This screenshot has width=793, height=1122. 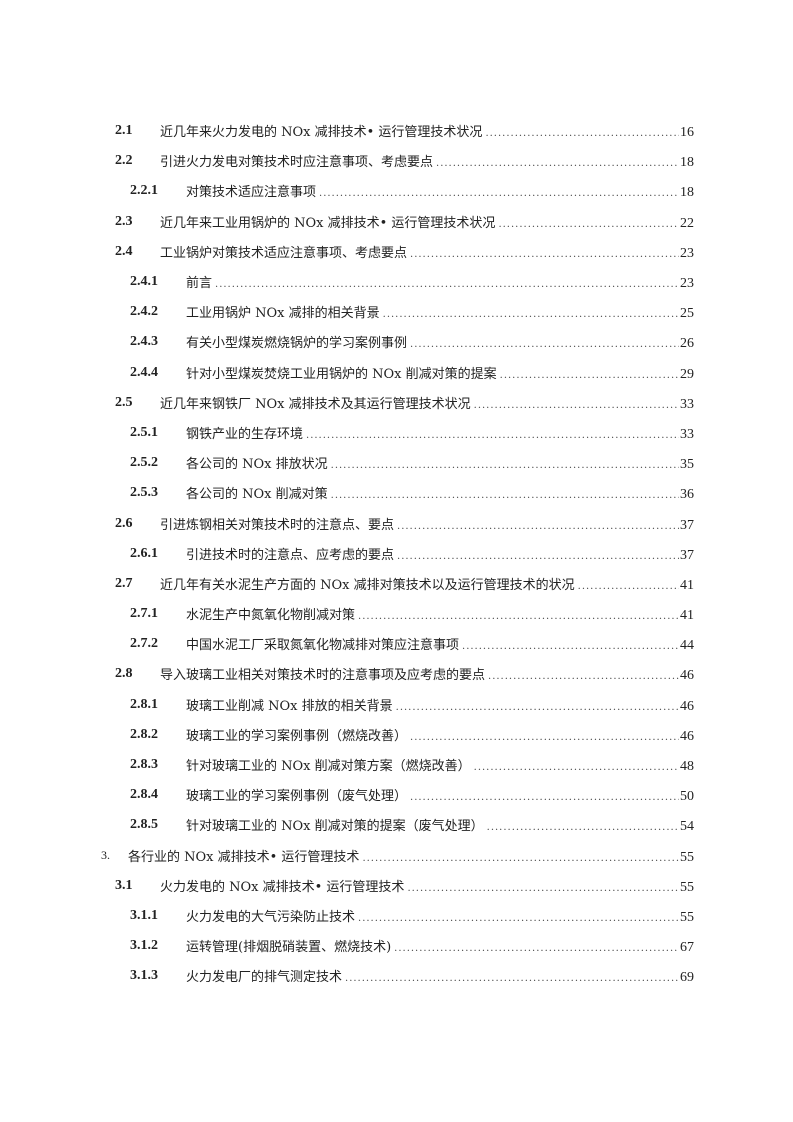 I want to click on toc-entry-title: 玻璃工业的学习案例事例（废气处理）, so click(x=297, y=797).